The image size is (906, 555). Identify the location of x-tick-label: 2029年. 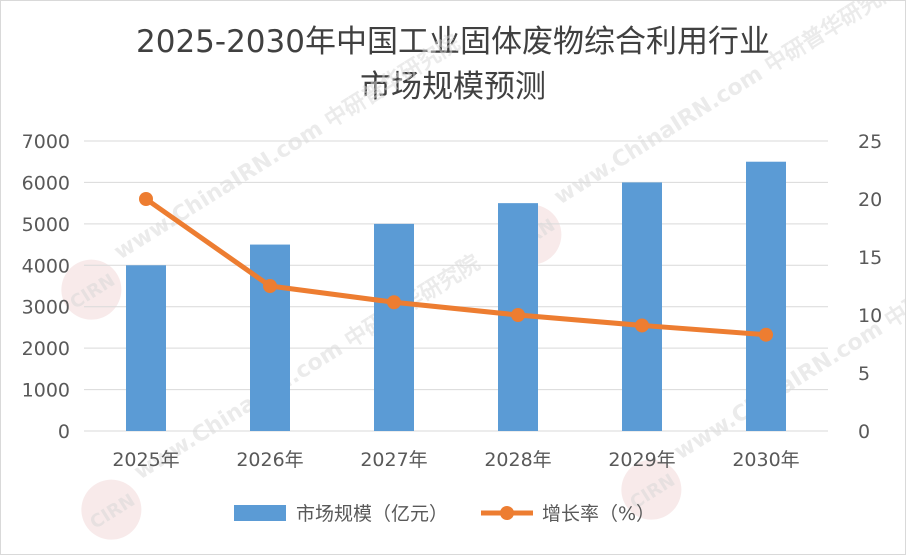
(641, 460).